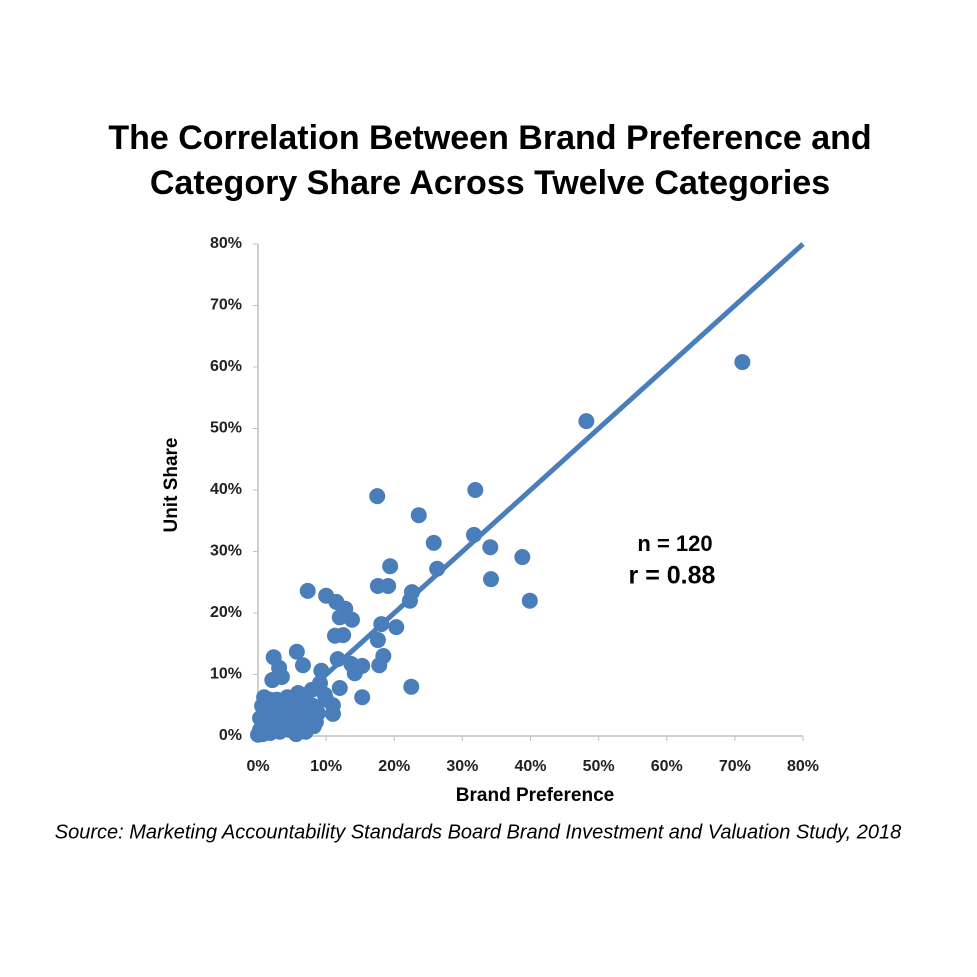  Describe the element at coordinates (226, 428) in the screenshot. I see `y-tick-label: 50%` at that location.